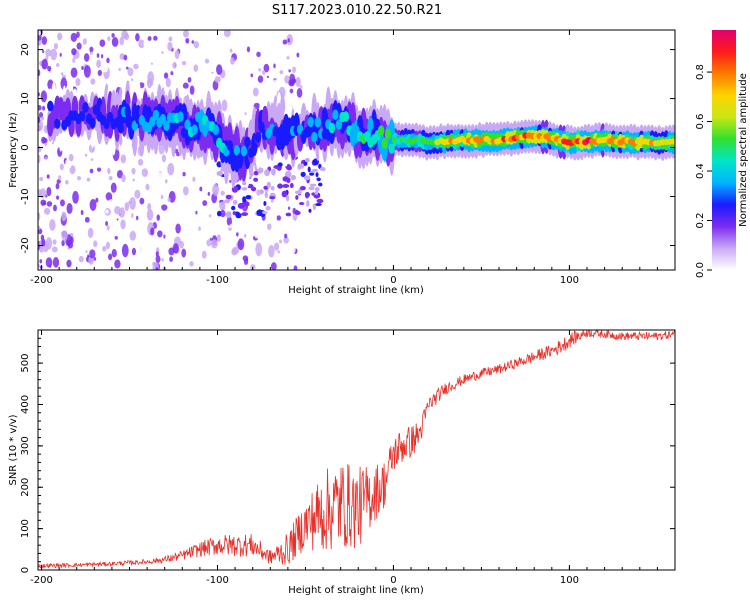 The height and width of the screenshot is (600, 750). Describe the element at coordinates (569, 580) in the screenshot. I see `snr-x-tick-label: 100` at that location.